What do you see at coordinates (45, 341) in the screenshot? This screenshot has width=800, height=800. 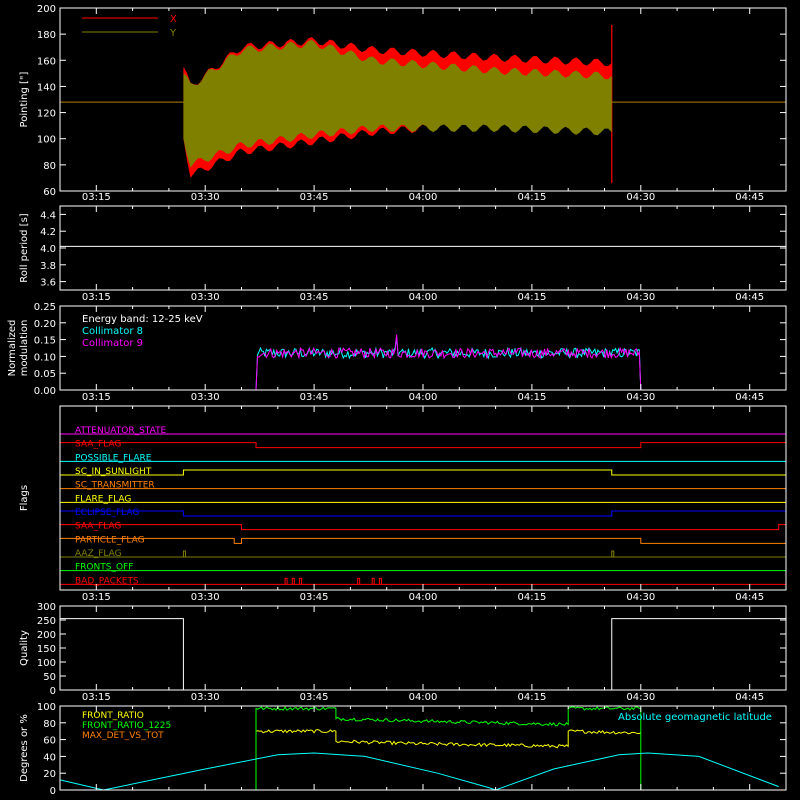 I see `modulation-ytick-label: 0.15` at bounding box center [45, 341].